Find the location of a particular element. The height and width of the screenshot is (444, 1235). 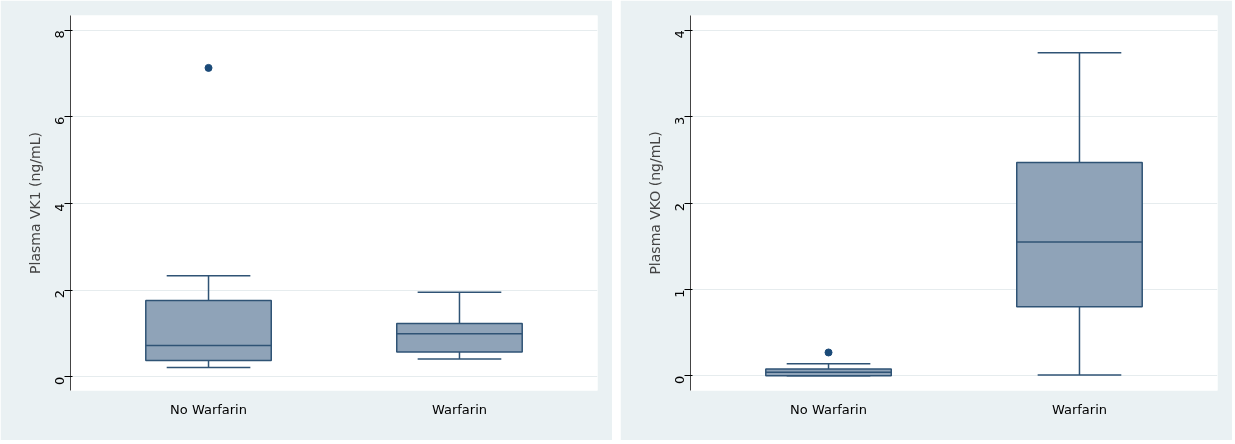

y-axis-title: Plasma VK1 (ng/mL) is located at coordinates (34, 203).